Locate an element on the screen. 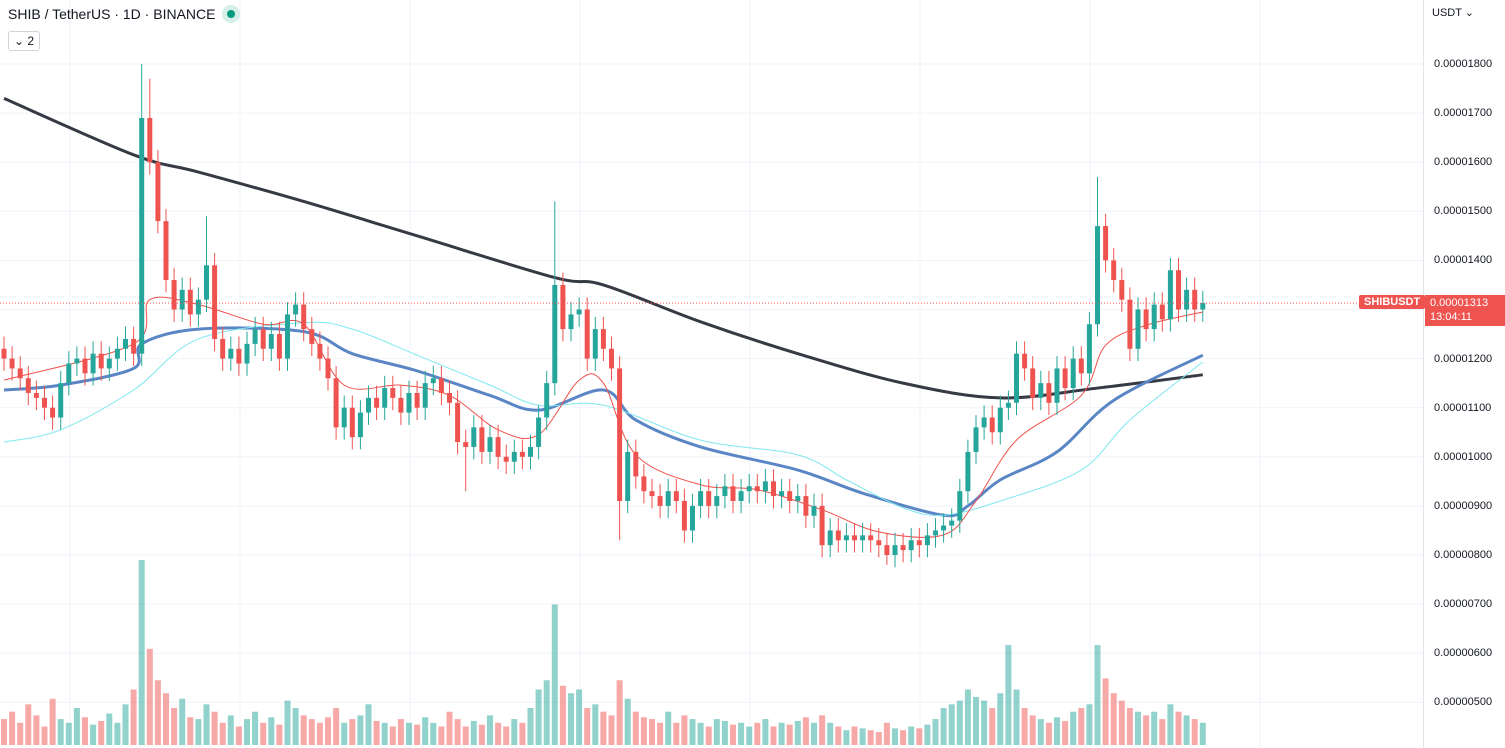  indicators-toggle-button: ⌄ 2 is located at coordinates (24, 41).